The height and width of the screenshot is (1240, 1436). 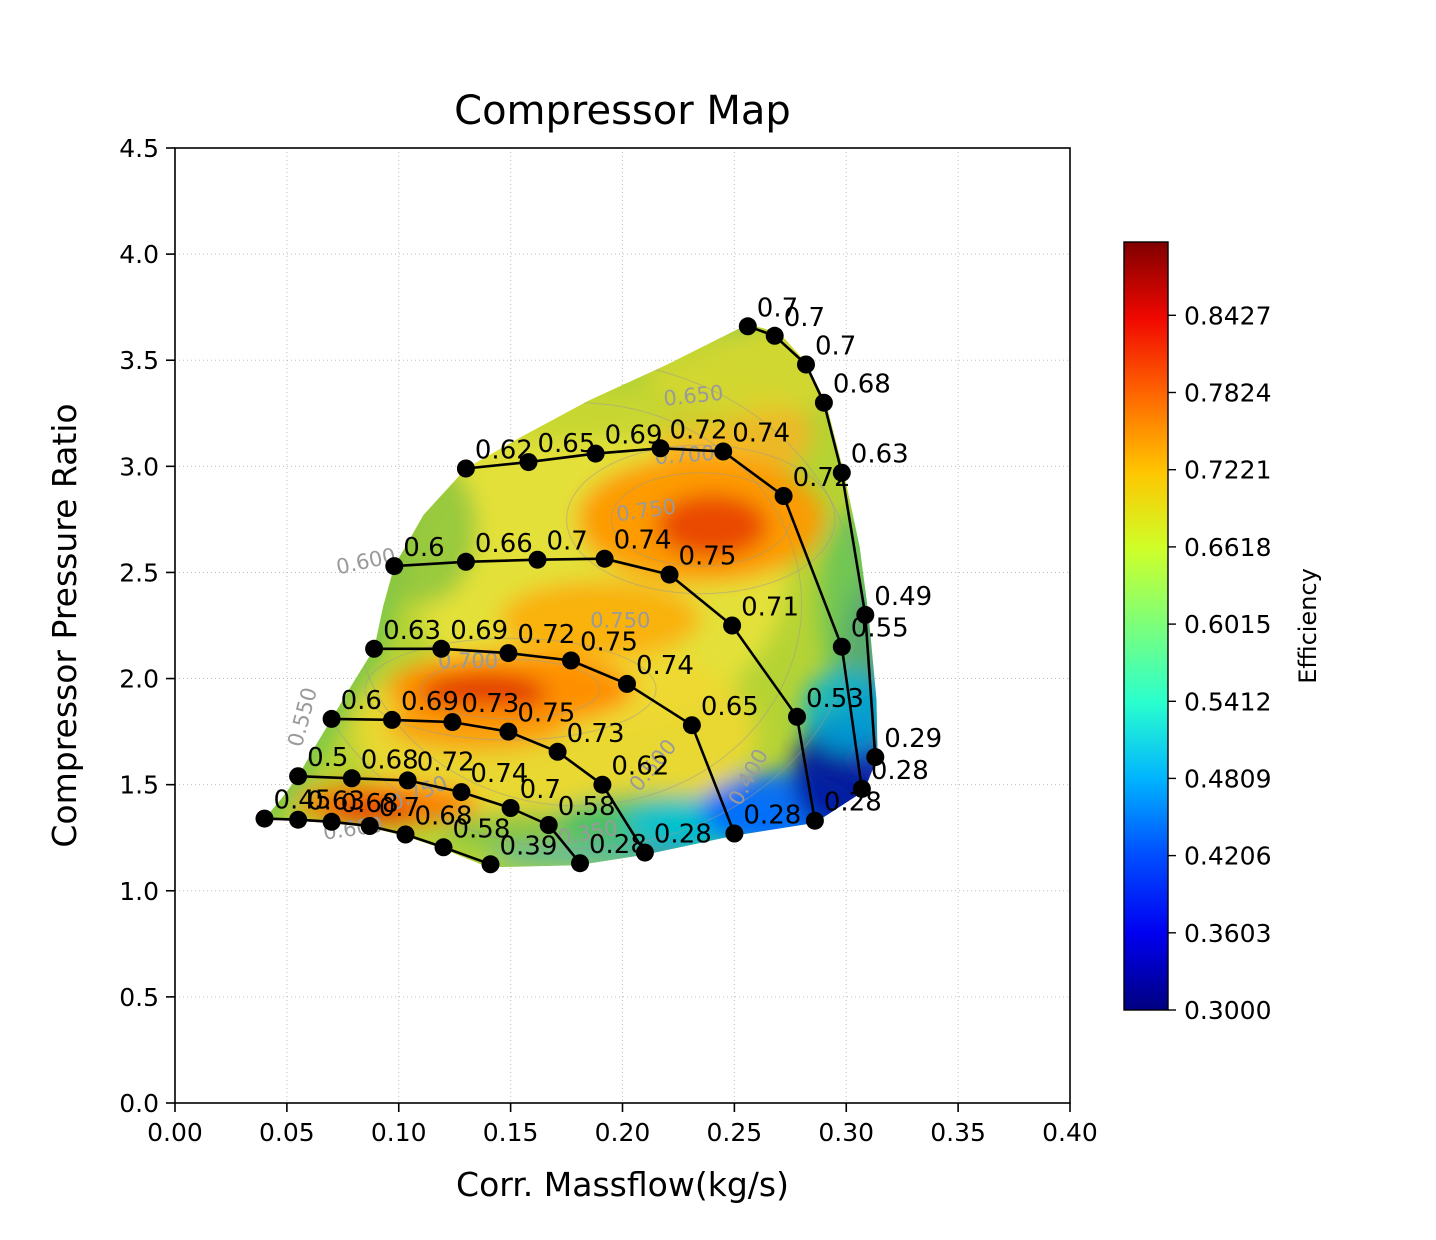 I want to click on colorbar-label: Efficiency, so click(x=1308, y=626).